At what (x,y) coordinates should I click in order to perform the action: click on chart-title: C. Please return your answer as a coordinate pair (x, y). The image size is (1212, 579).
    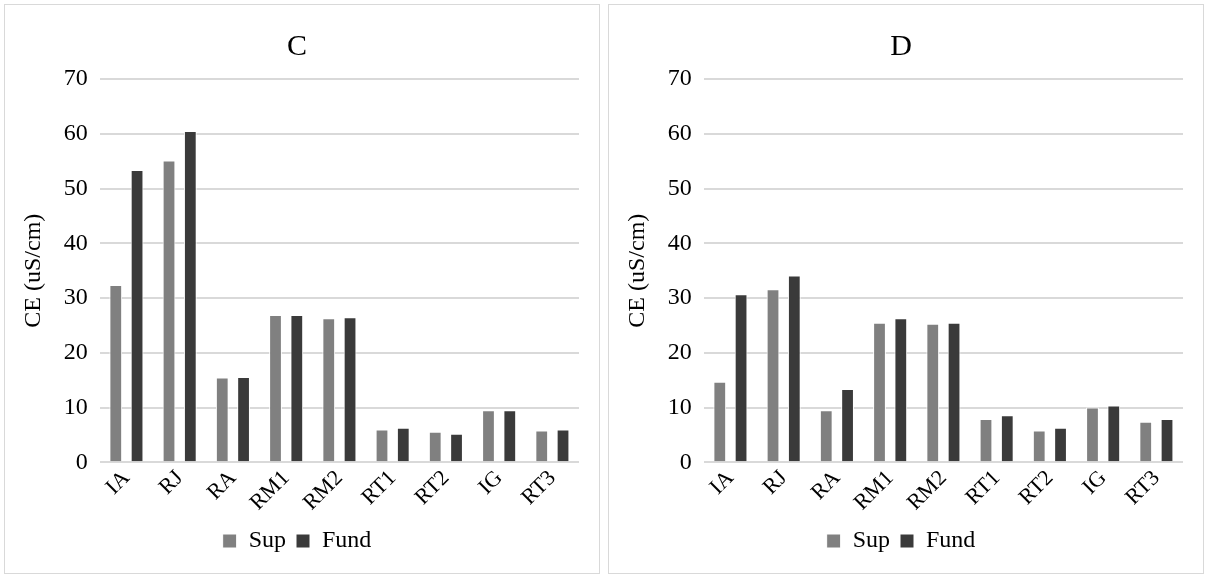
    Looking at the image, I should click on (297, 44).